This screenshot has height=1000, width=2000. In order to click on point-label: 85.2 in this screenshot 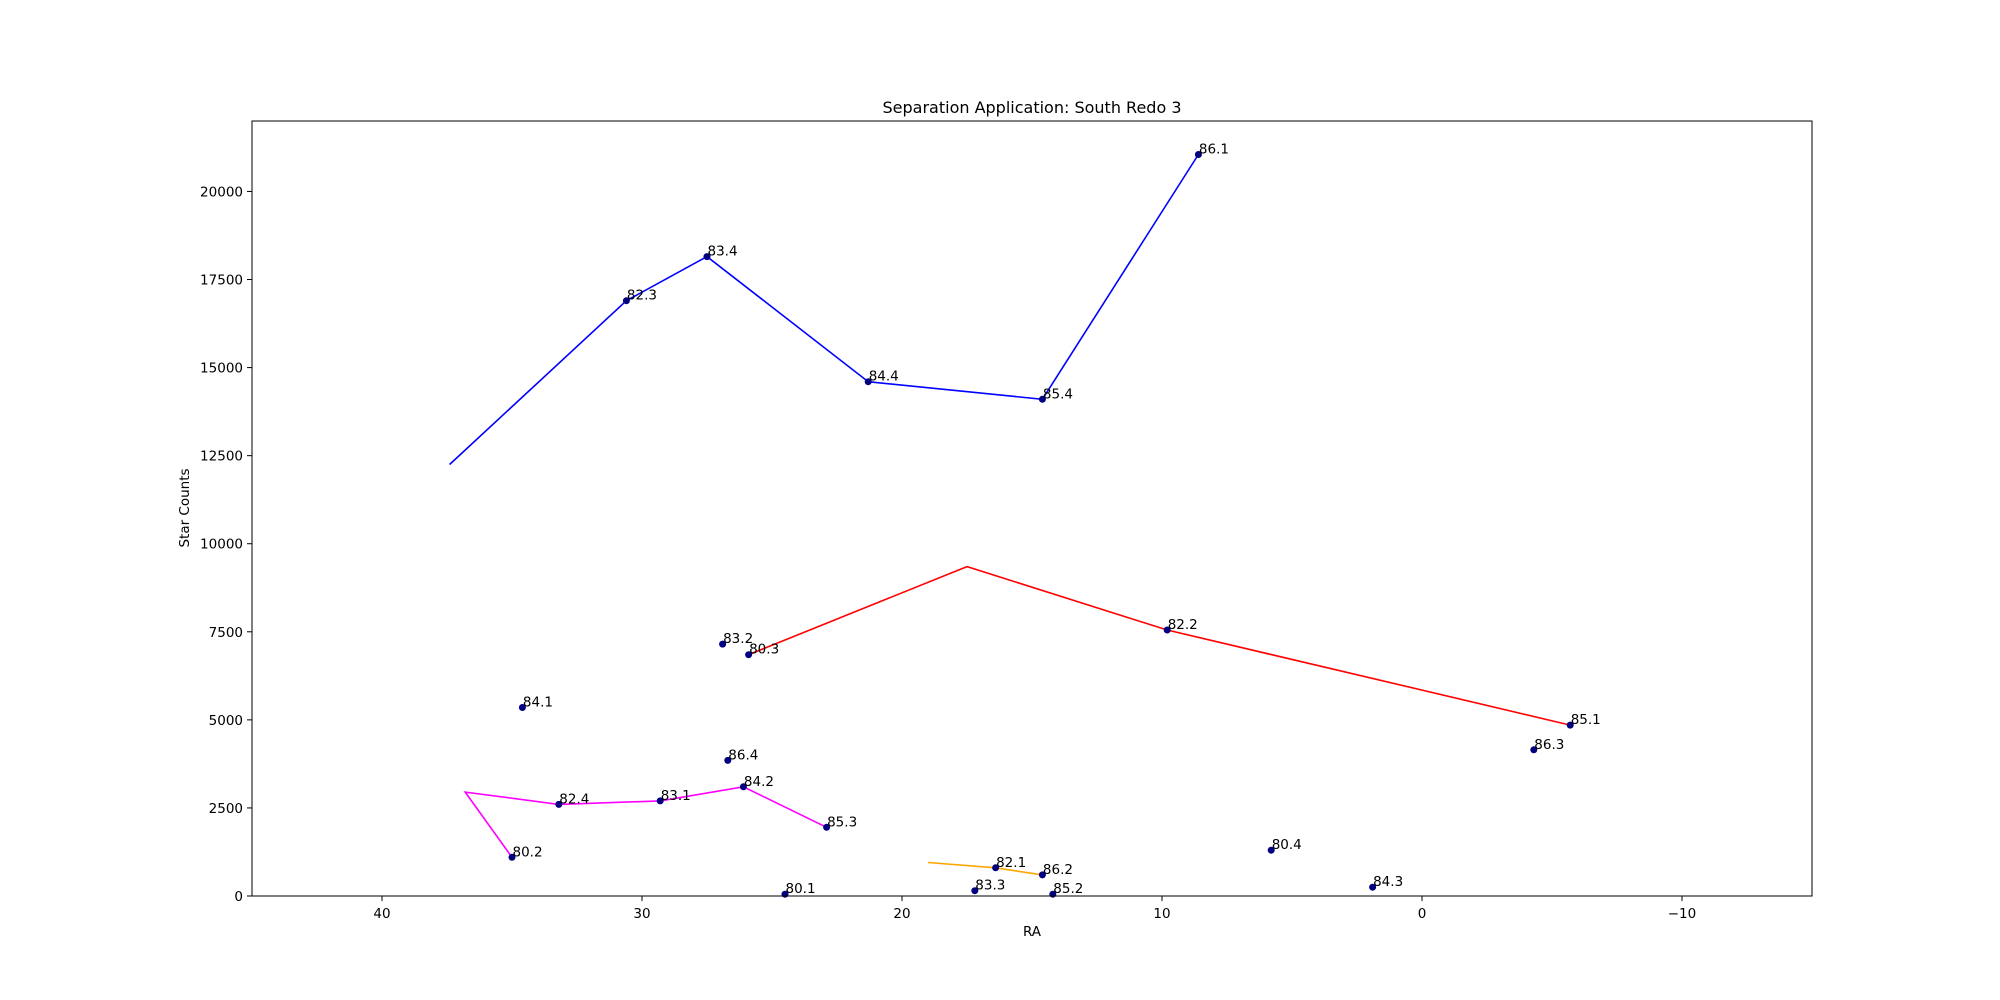, I will do `click(1068, 889)`.